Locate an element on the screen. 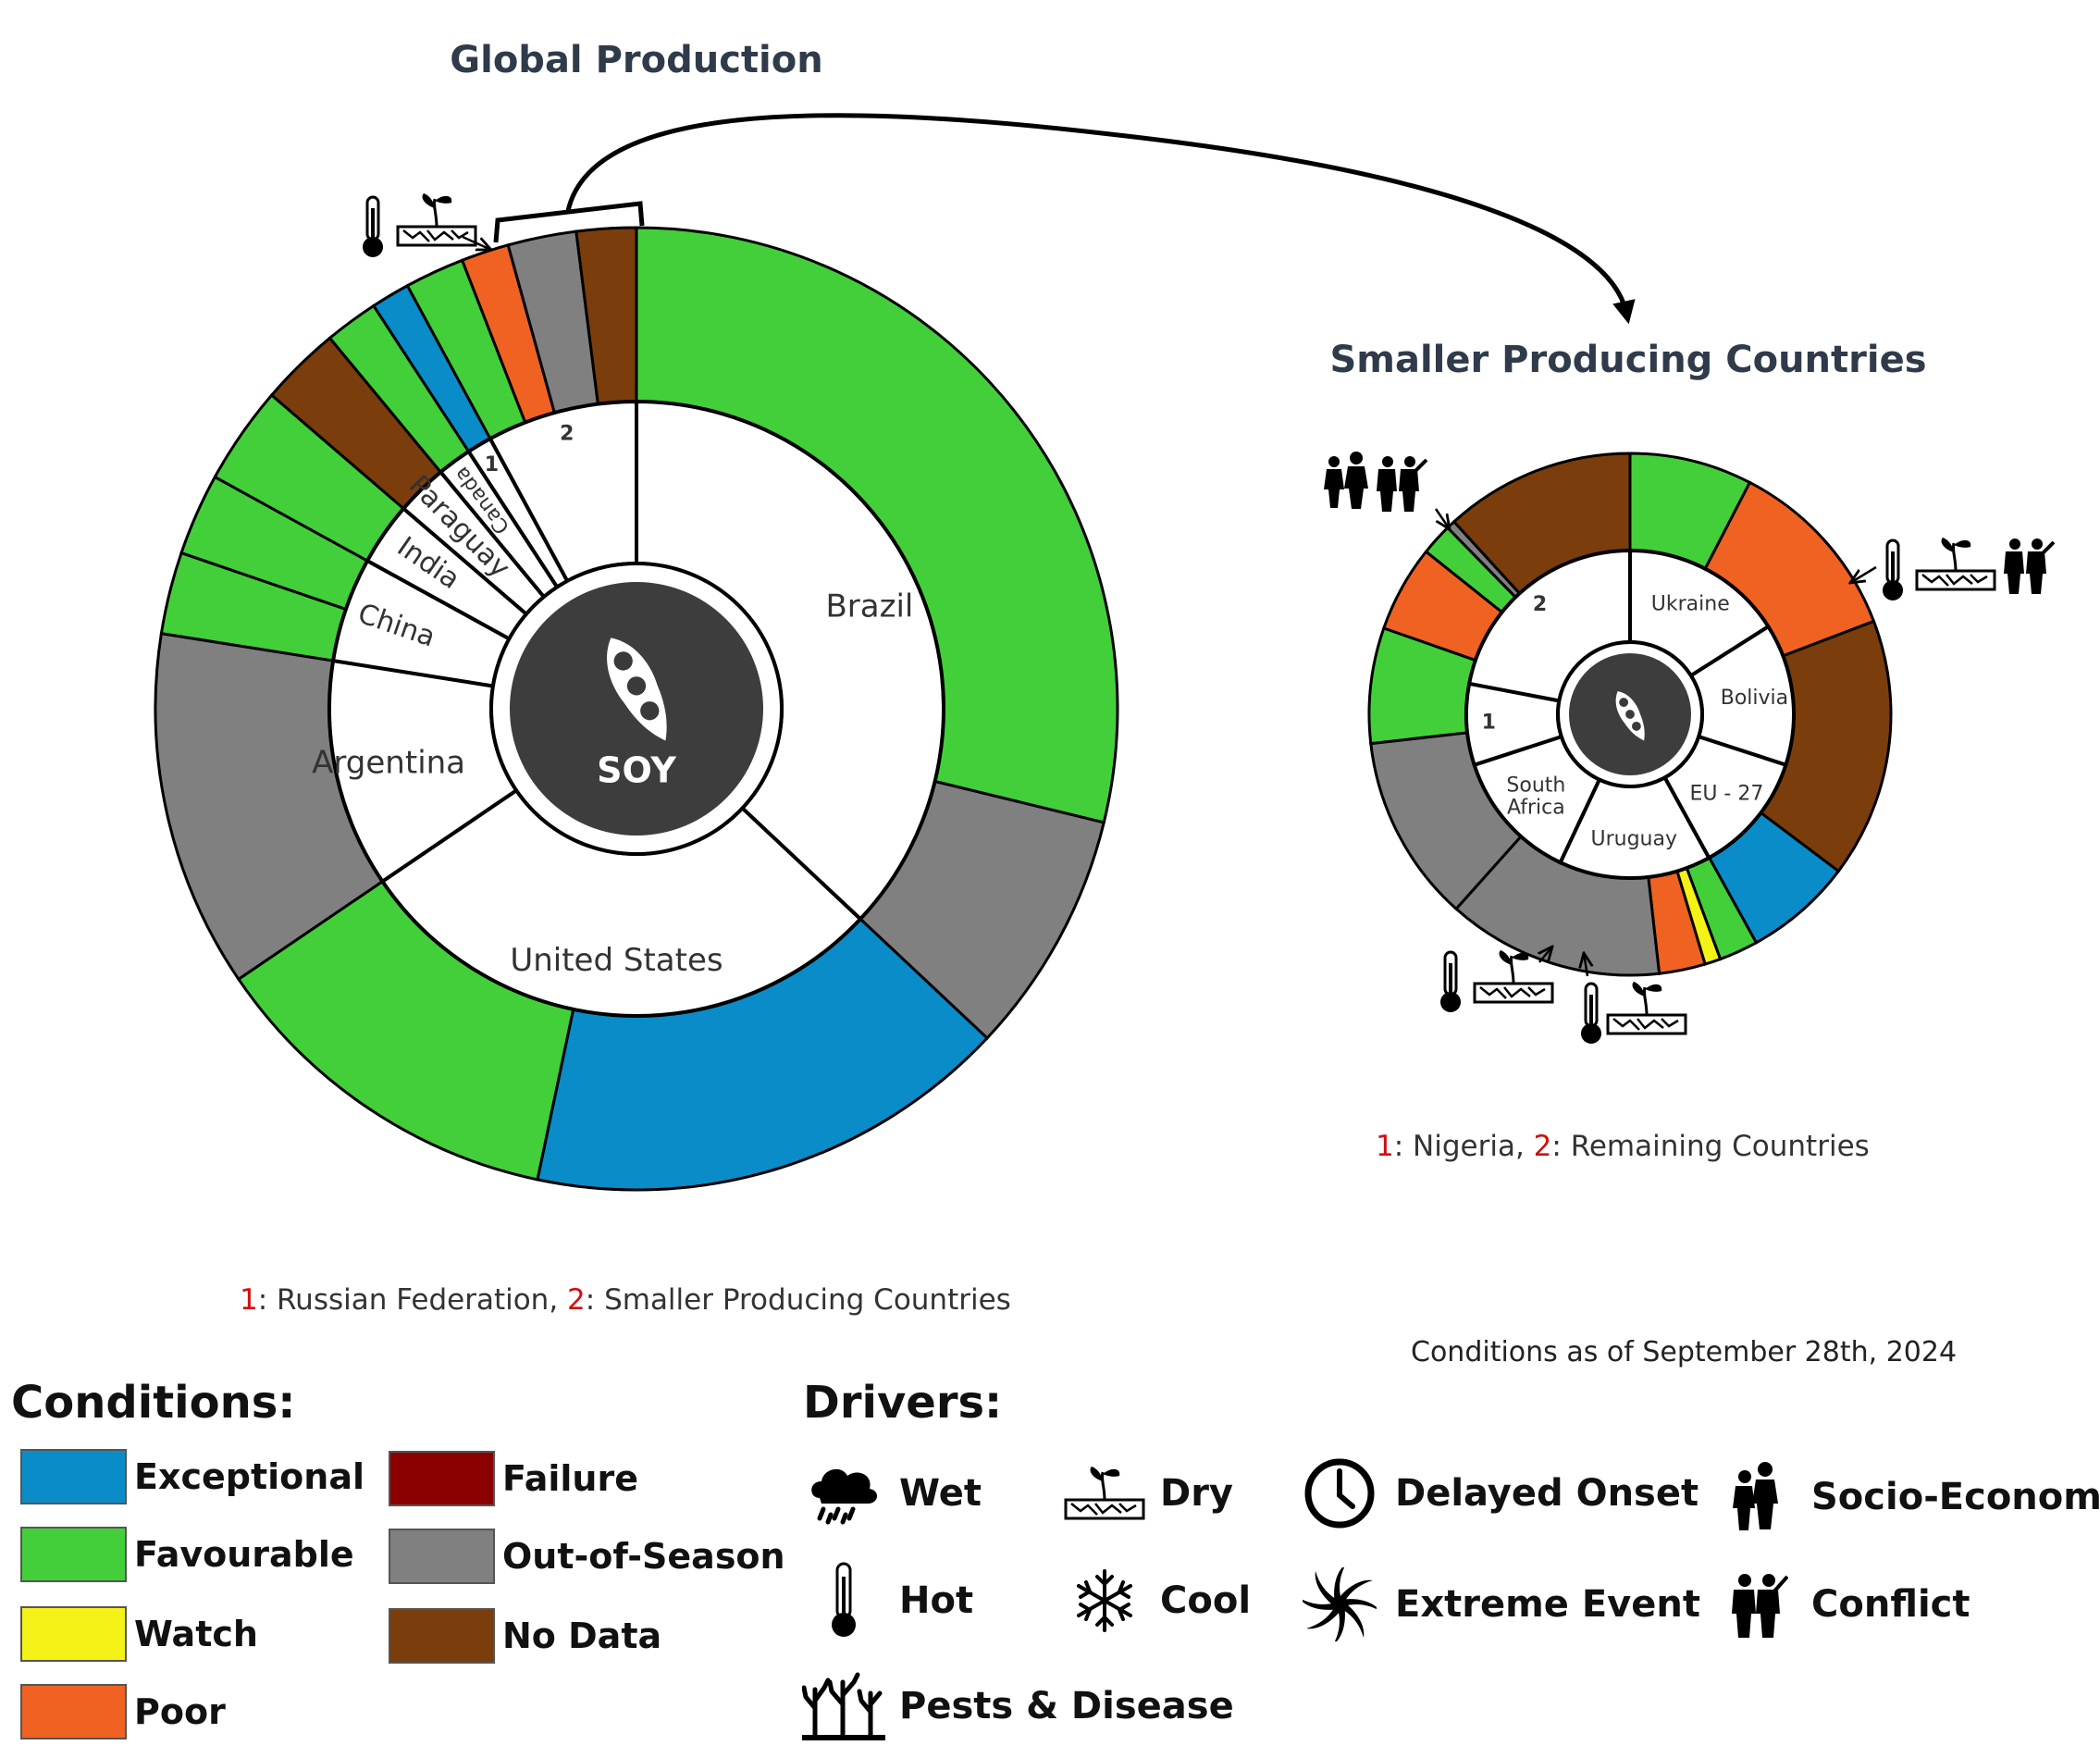  legend-item-poor: Poor is located at coordinates (123, 1711).